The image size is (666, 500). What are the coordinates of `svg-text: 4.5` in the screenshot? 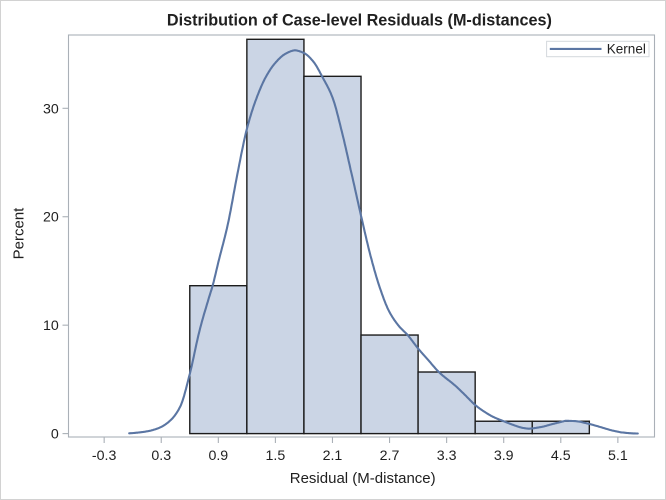 It's located at (561, 456).